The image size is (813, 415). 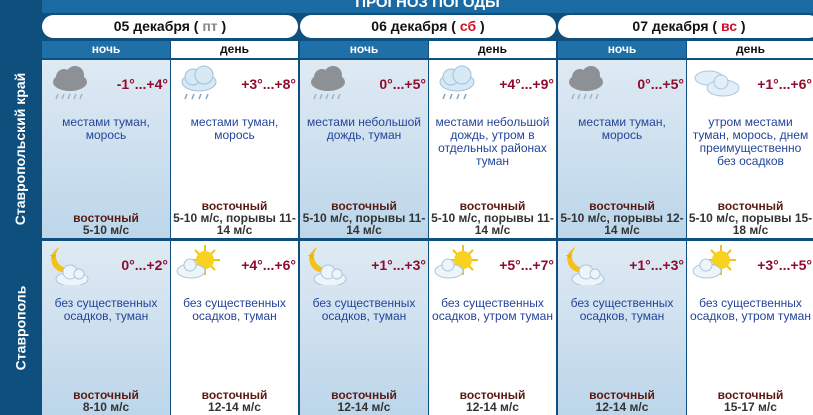 What do you see at coordinates (210, 26) in the screenshot?
I see `weekday-label: пт` at bounding box center [210, 26].